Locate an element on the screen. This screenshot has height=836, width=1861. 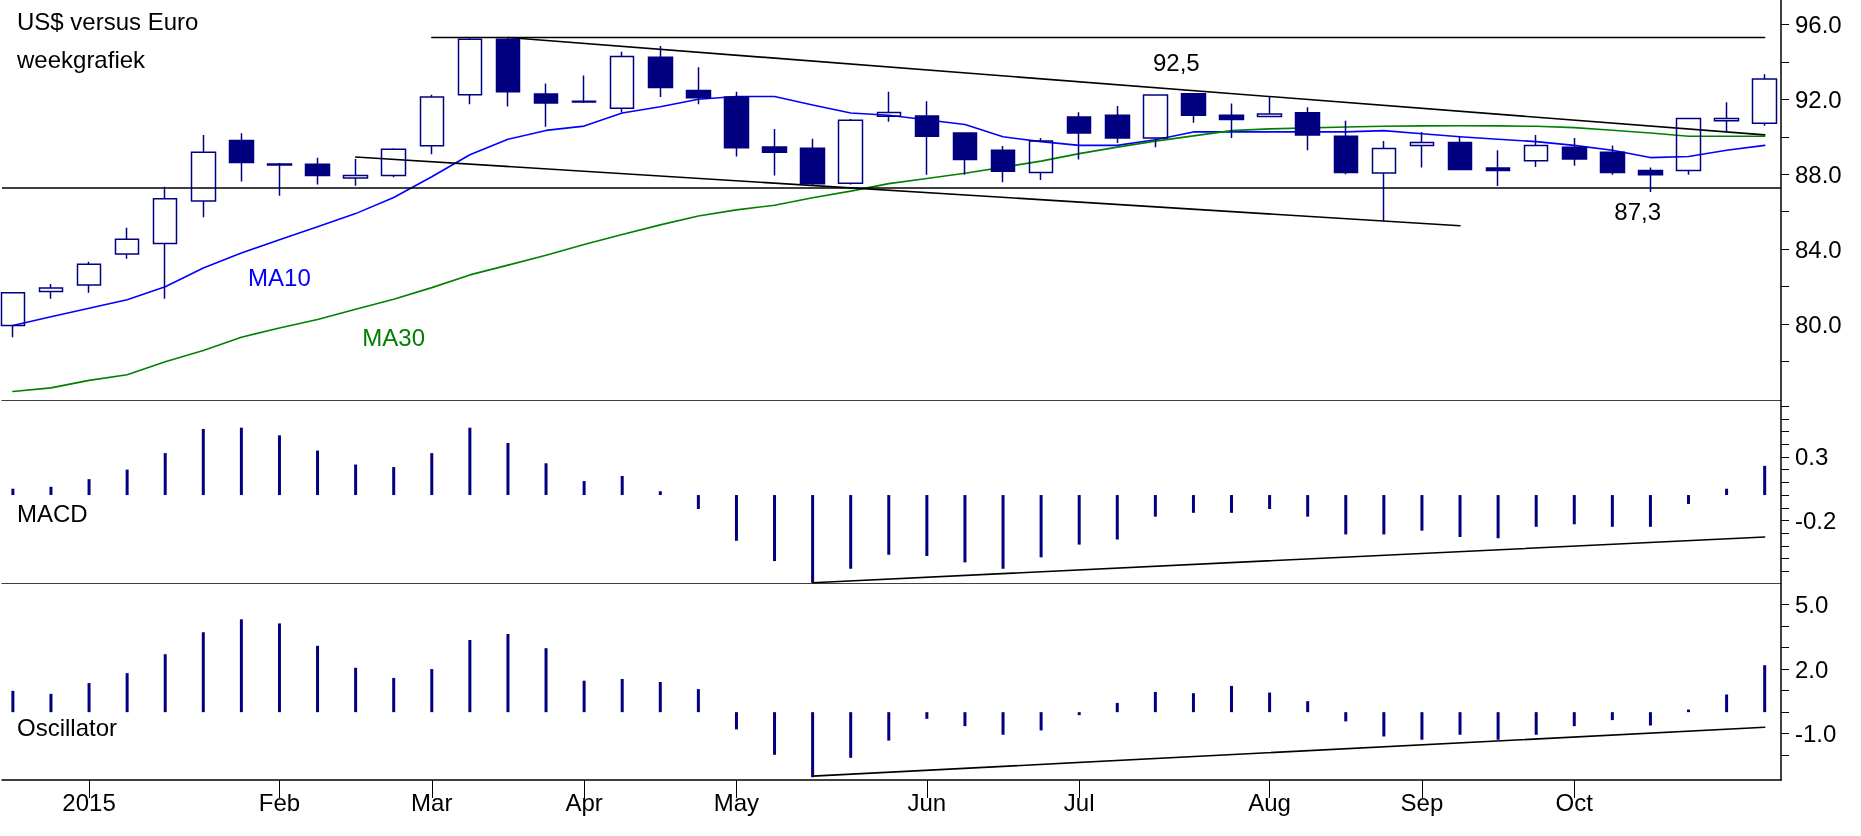
y-tick-label: 84.0 is located at coordinates (1818, 249).